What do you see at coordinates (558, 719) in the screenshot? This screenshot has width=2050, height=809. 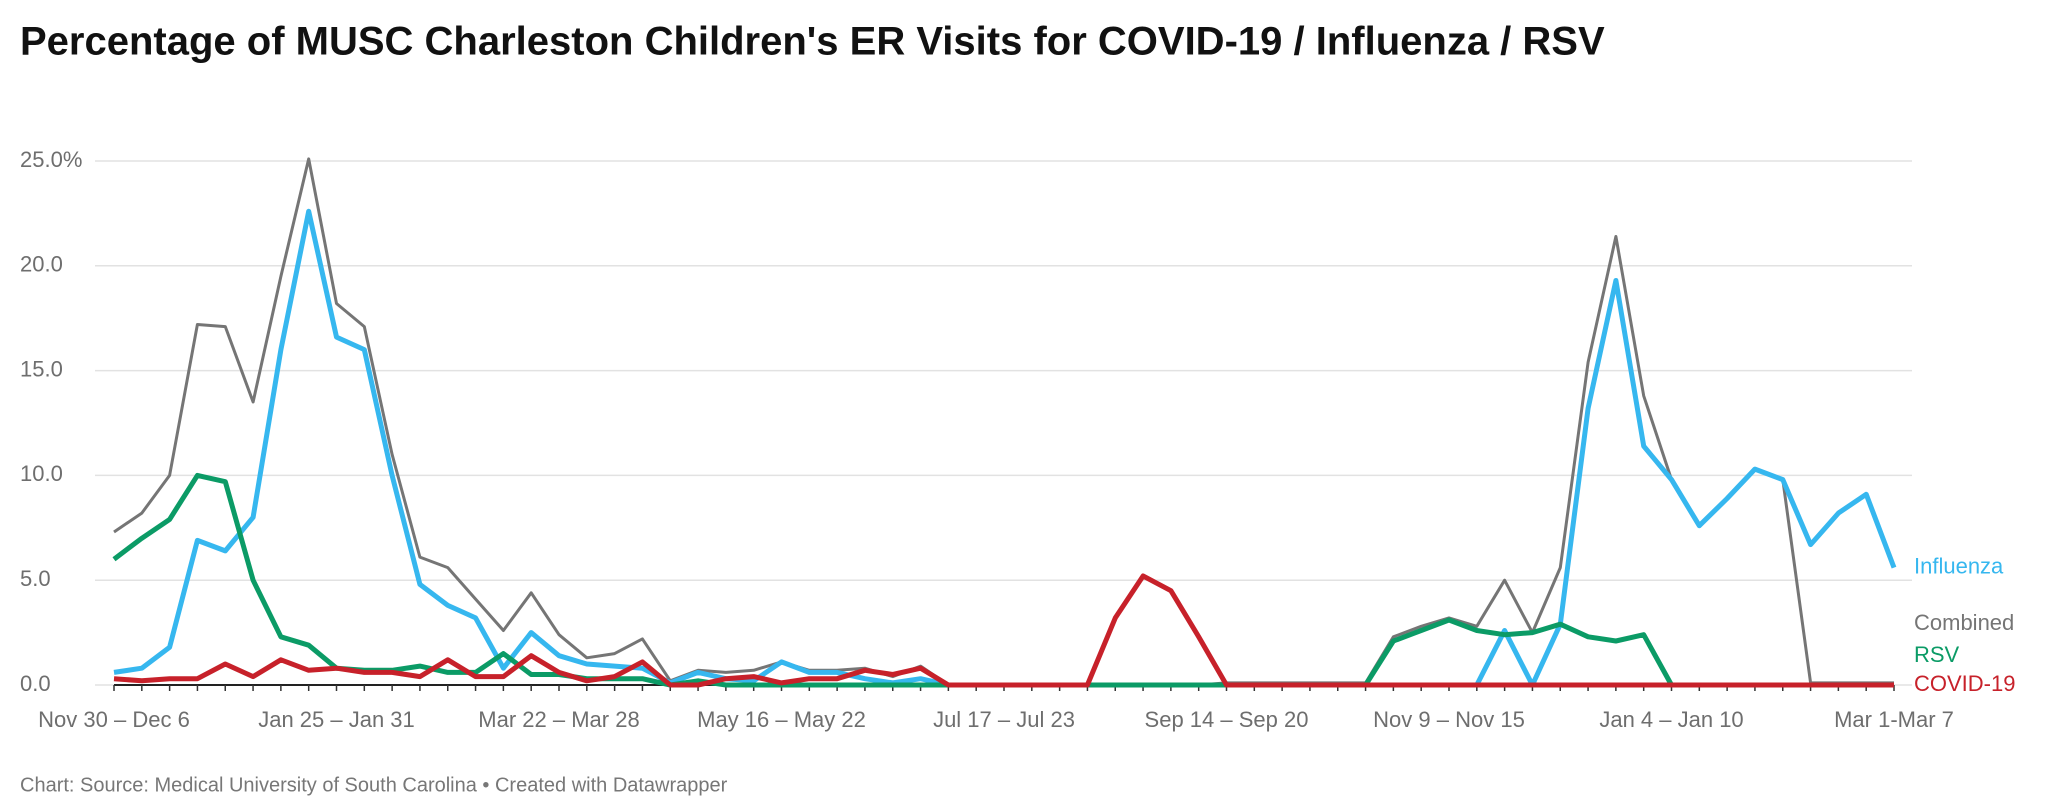 I see `x-tick-label: Mar 22 – Mar 28` at bounding box center [558, 719].